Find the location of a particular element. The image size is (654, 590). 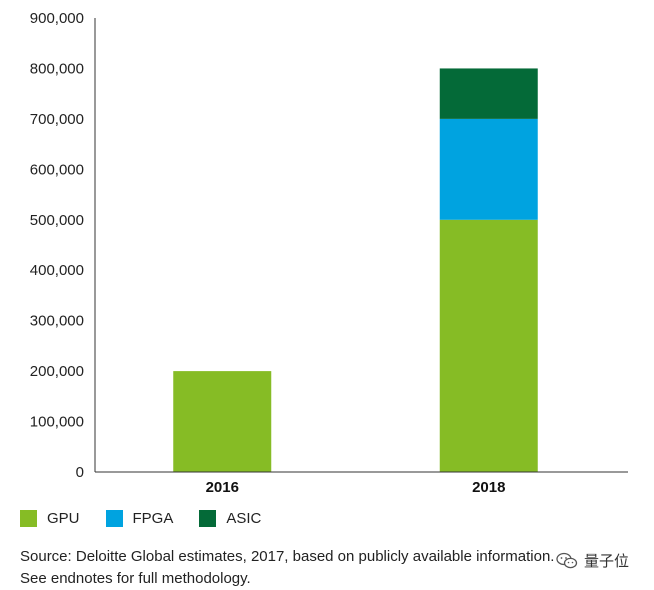

bar-asic-2018 is located at coordinates (488, 93).